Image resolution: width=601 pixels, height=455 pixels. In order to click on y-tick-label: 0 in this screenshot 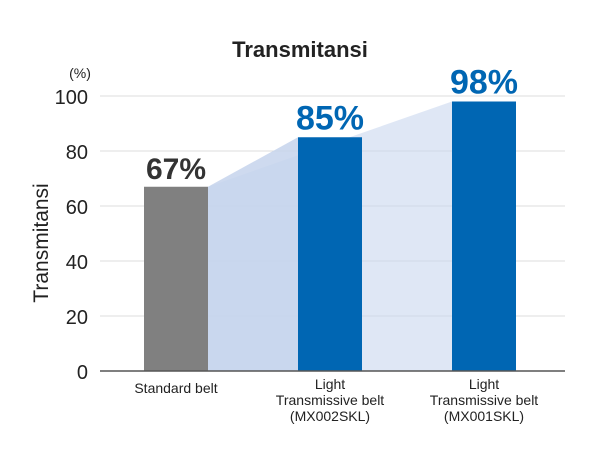, I will do `click(82, 373)`.